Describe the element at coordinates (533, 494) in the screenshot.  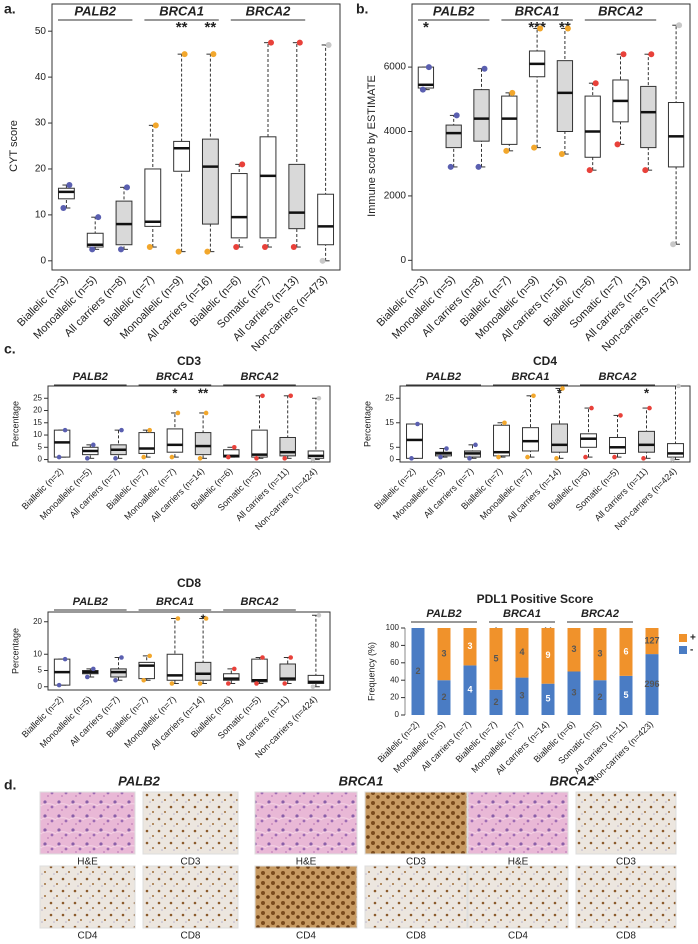
I see `x-tick-label: All carriers (n=14)` at that location.